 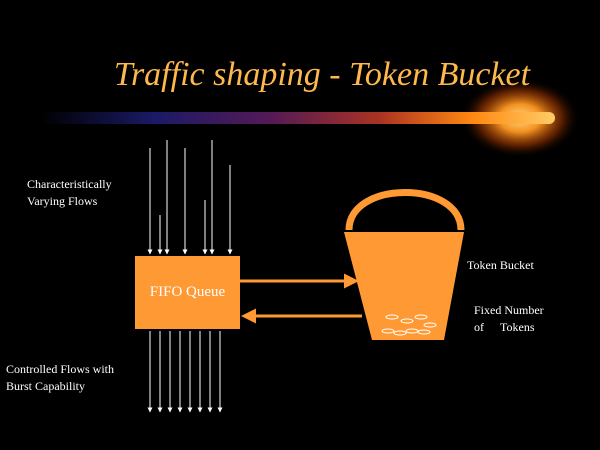 What do you see at coordinates (404, 286) in the screenshot?
I see `token-bucket-icon` at bounding box center [404, 286].